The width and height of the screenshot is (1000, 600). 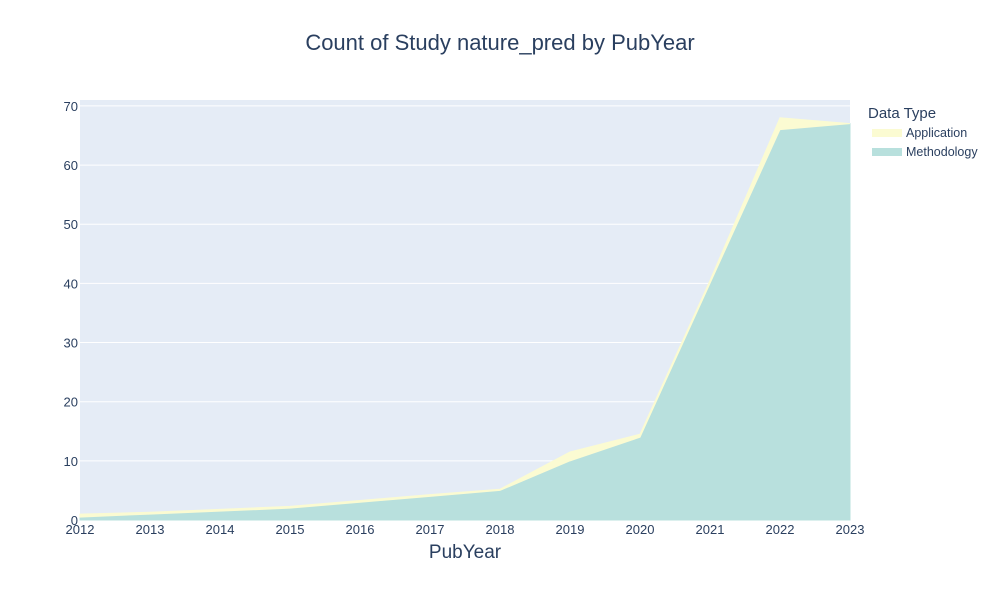 What do you see at coordinates (71, 106) in the screenshot?
I see `y-tick-label: 70` at bounding box center [71, 106].